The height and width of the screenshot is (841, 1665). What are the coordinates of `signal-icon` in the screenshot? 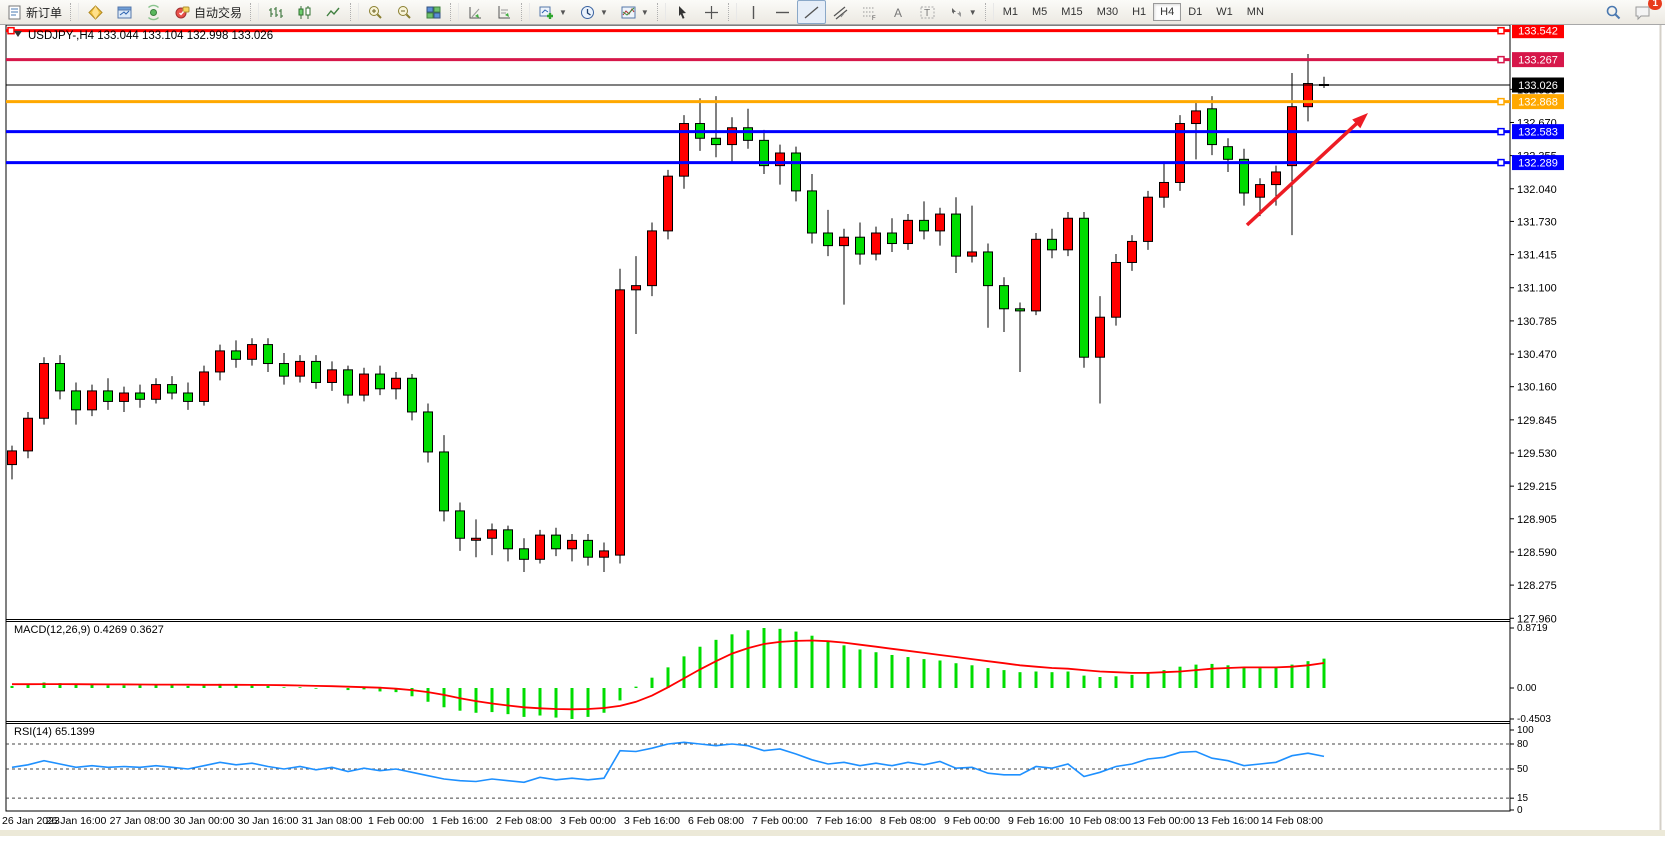 It's located at (154, 12).